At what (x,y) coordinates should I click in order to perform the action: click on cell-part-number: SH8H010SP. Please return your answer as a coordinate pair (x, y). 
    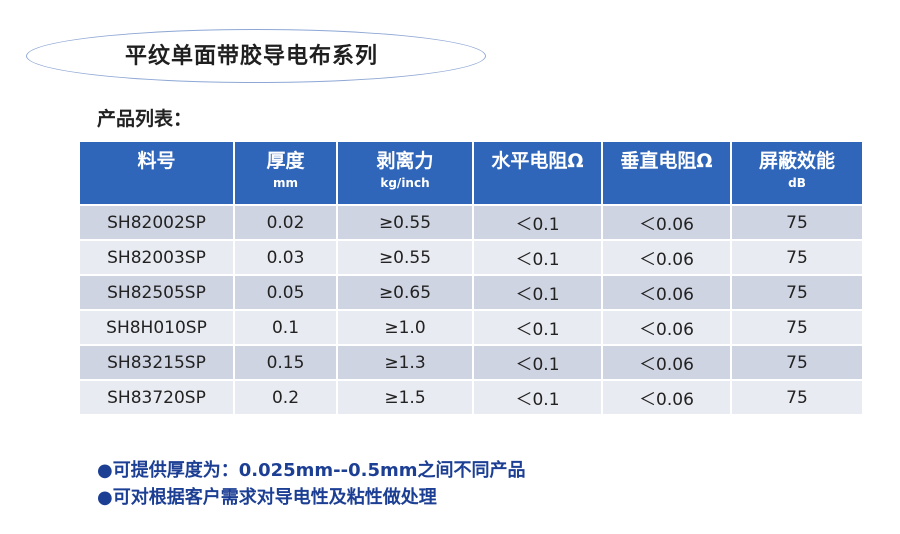
    Looking at the image, I should click on (157, 326).